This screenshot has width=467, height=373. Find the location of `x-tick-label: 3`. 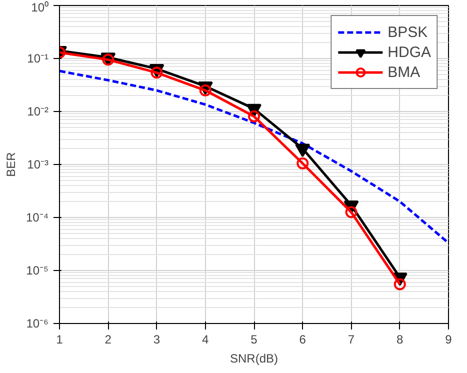

x-tick-label: 3 is located at coordinates (156, 339).